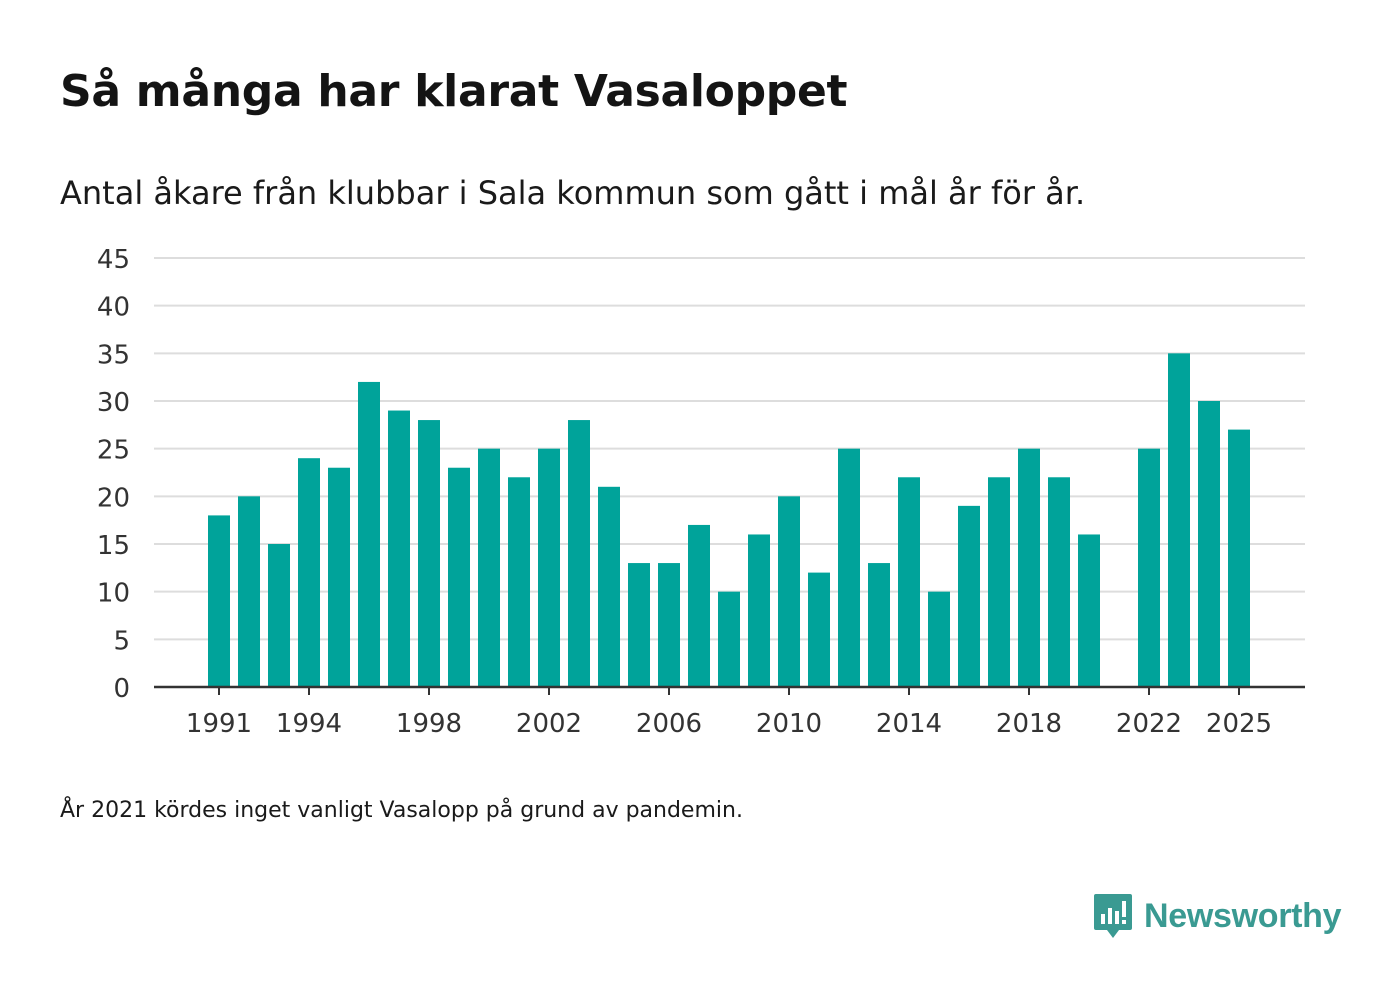 This screenshot has width=1400, height=1000. I want to click on bar-1997, so click(399, 548).